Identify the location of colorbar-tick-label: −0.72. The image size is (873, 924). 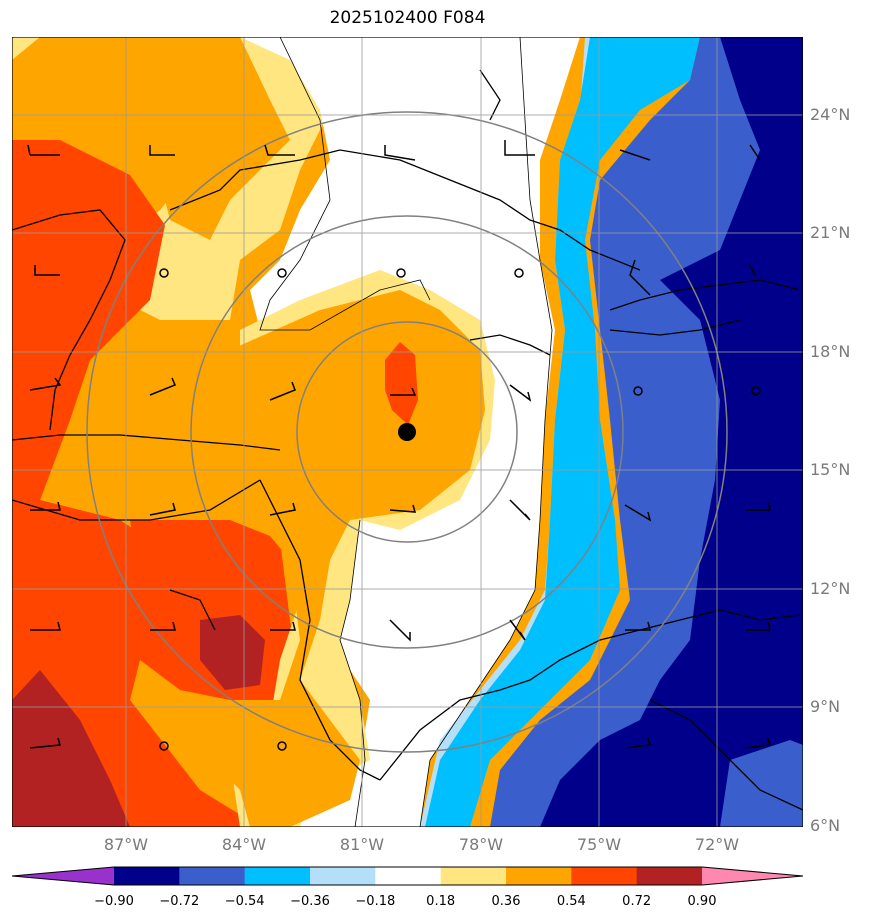
(179, 901).